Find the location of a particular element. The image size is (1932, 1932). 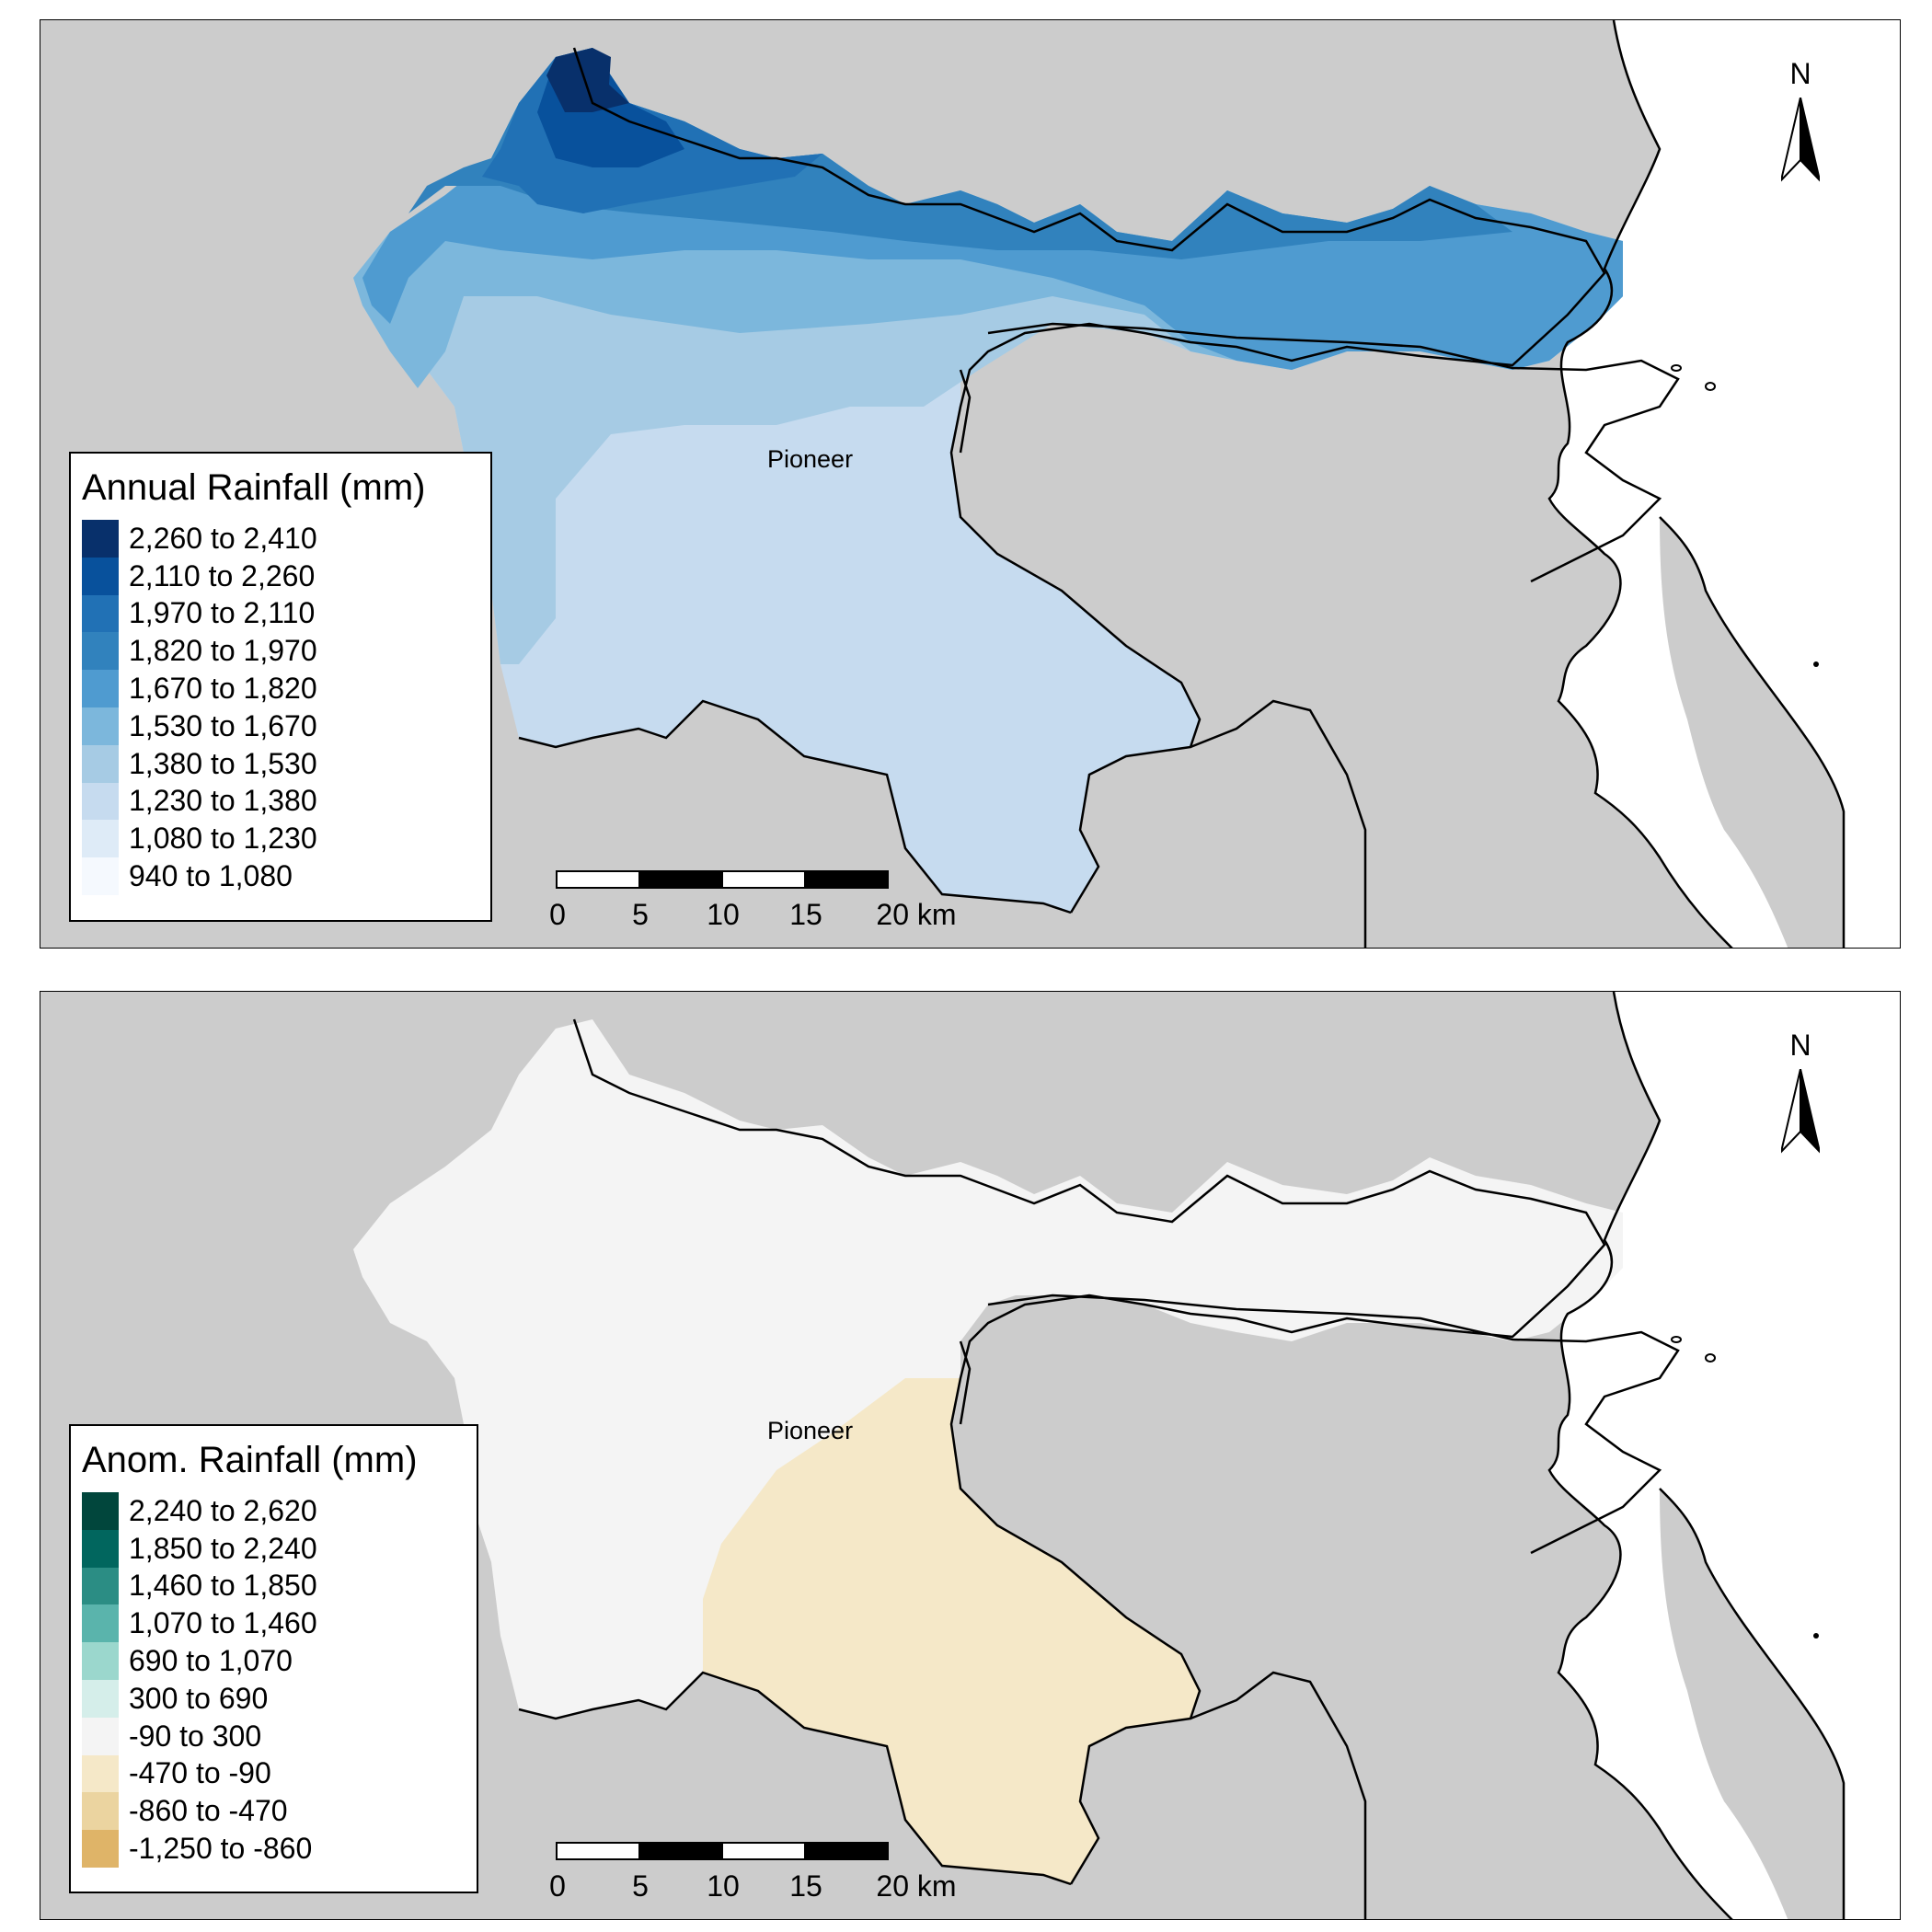

legend-item: 1,230 to 1,380 is located at coordinates (280, 801).